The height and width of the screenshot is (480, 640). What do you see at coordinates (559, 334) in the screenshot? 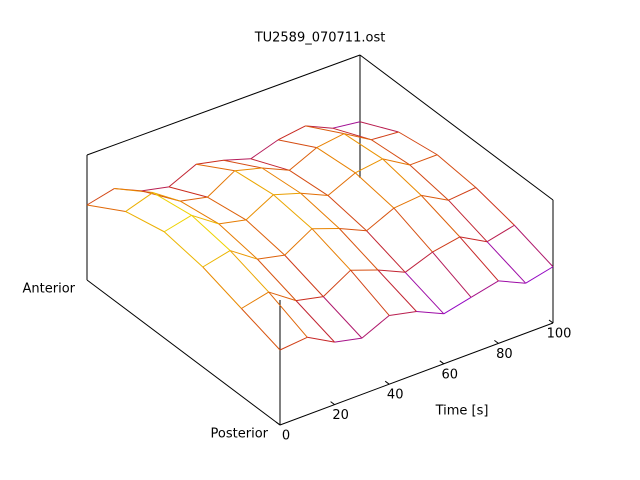
I see `x-tick-label: 100` at bounding box center [559, 334].